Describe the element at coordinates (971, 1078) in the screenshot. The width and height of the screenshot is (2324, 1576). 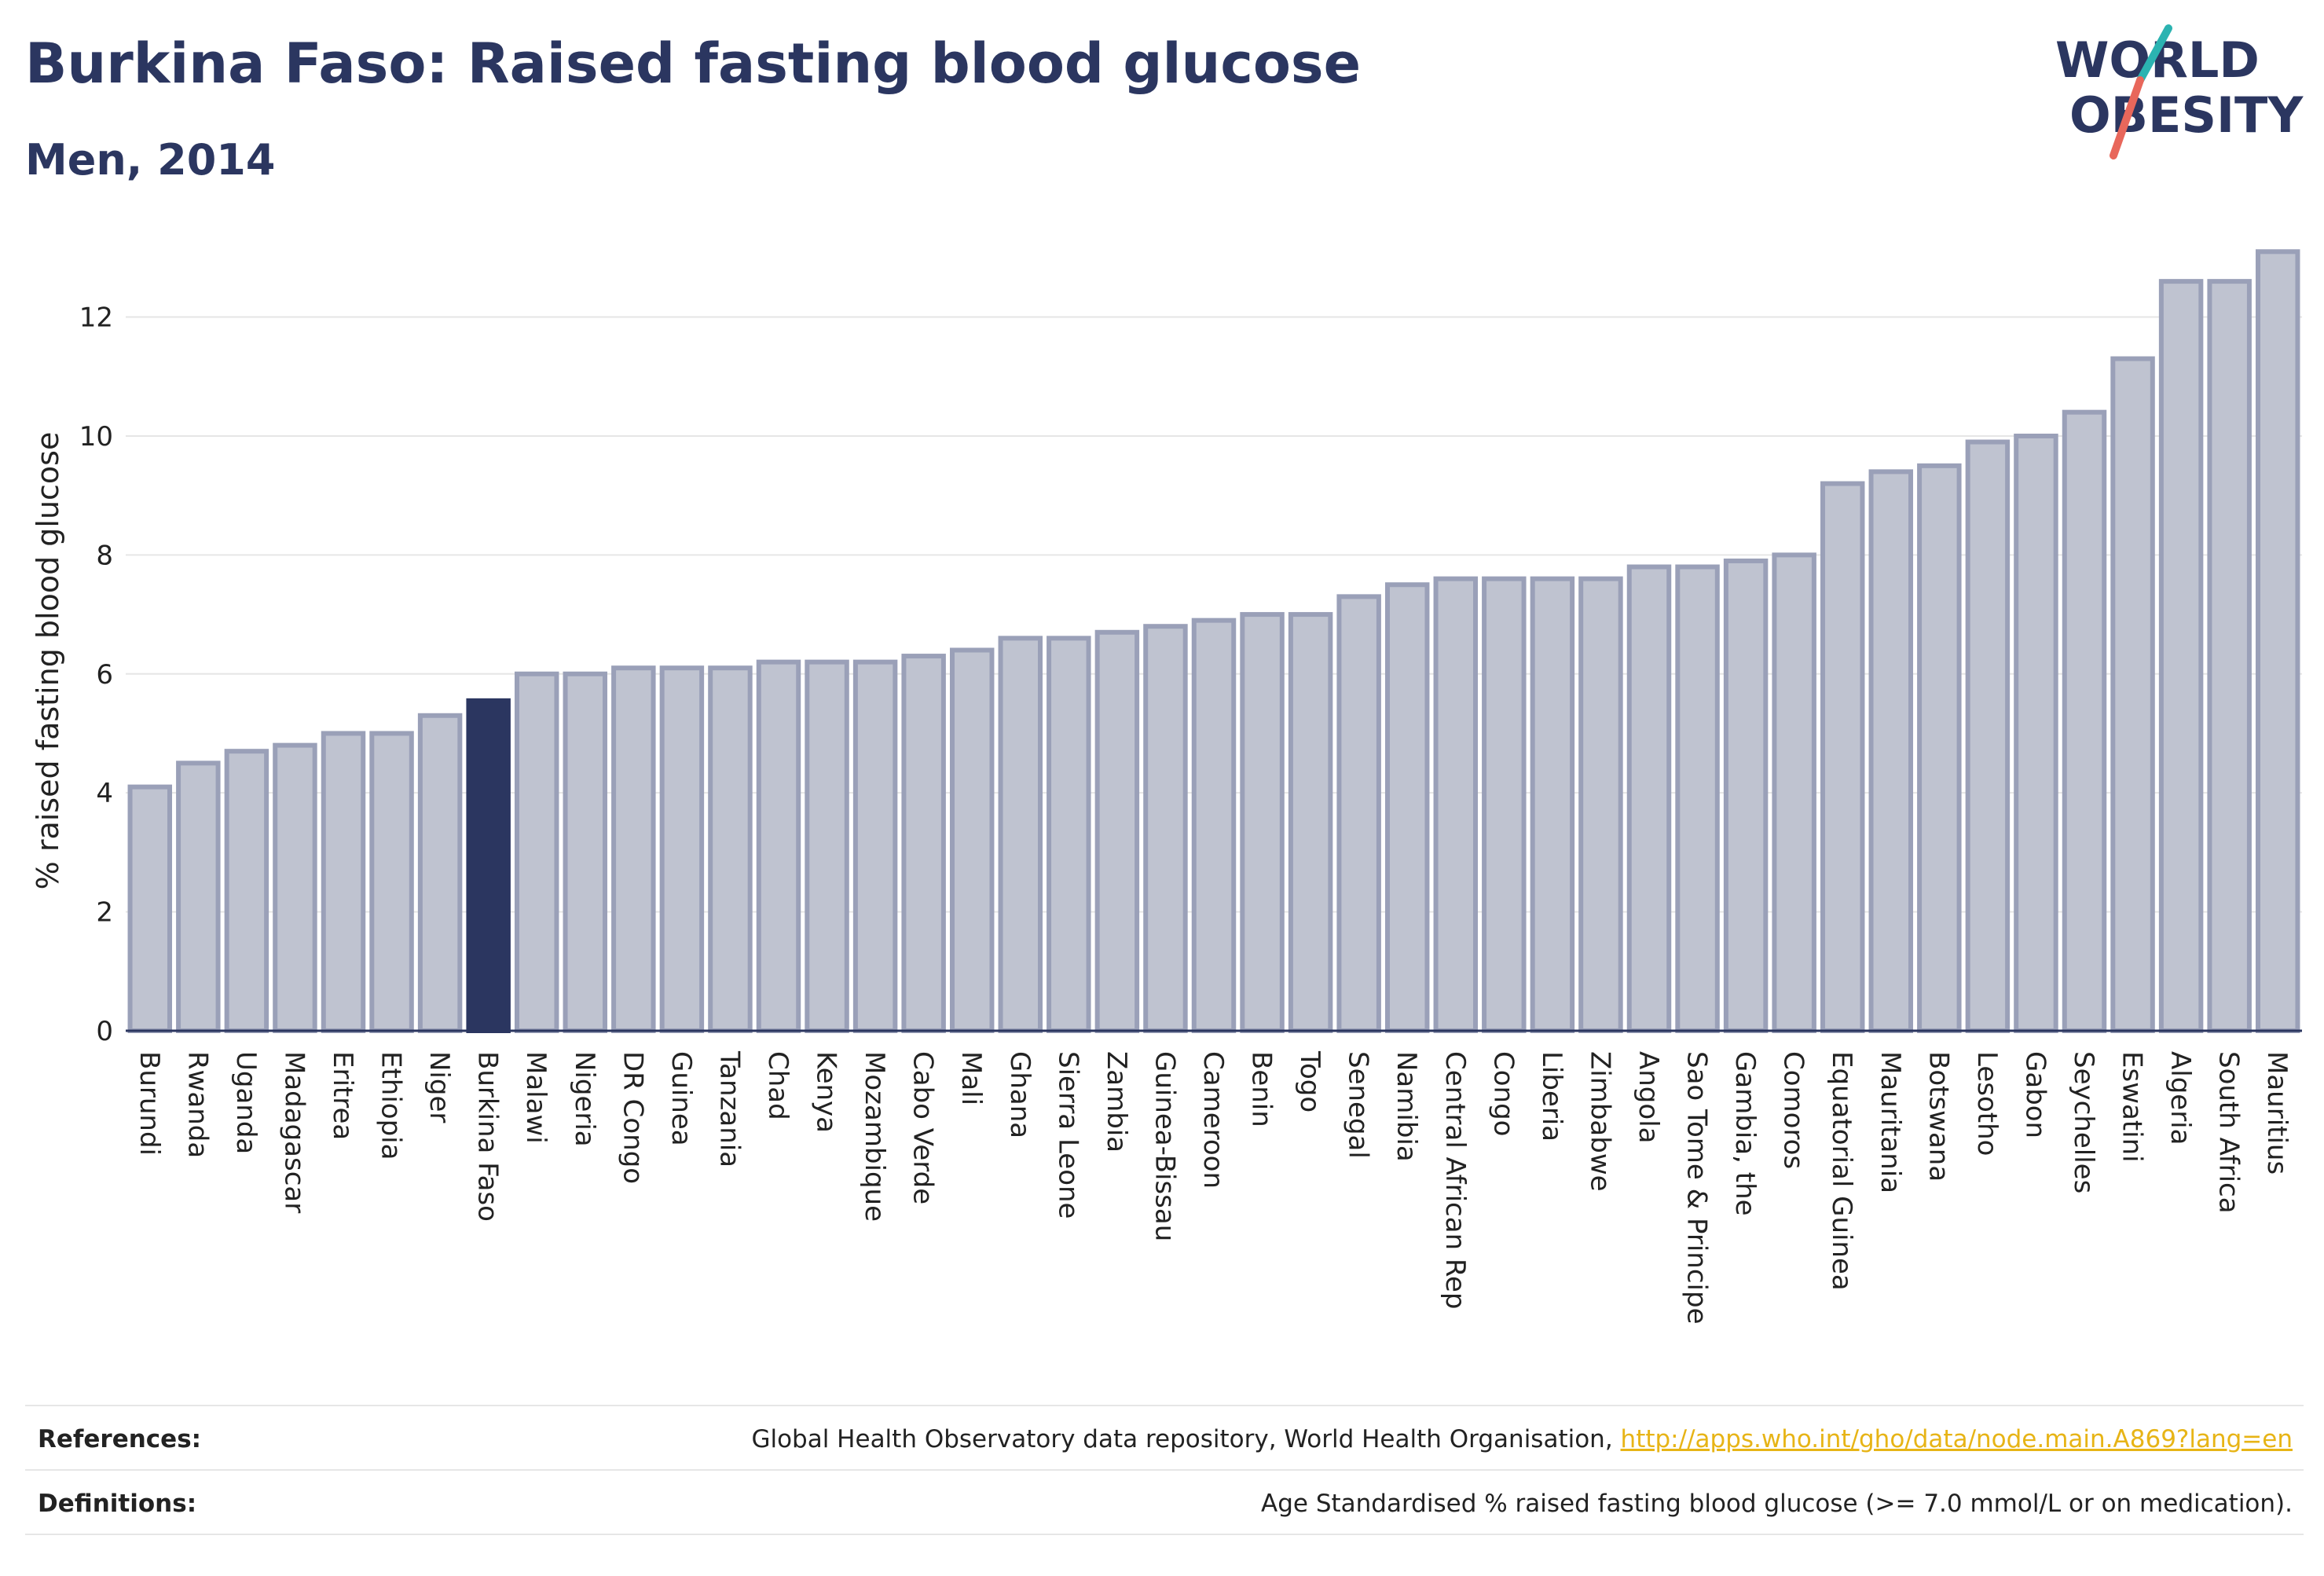
I see `x-tick-label: Mali` at that location.